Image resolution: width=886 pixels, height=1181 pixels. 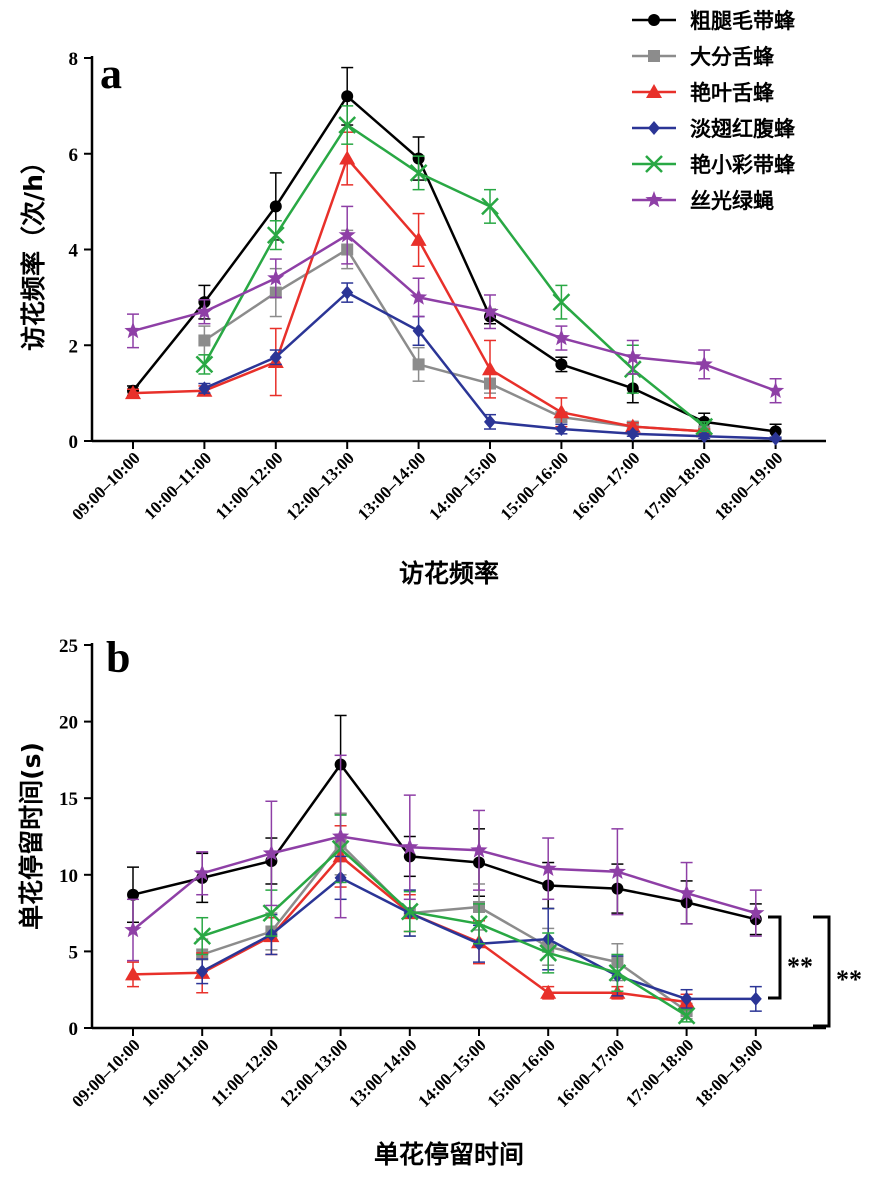 I want to click on x-tick-label: 13:00–14:00, so click(x=392, y=486).